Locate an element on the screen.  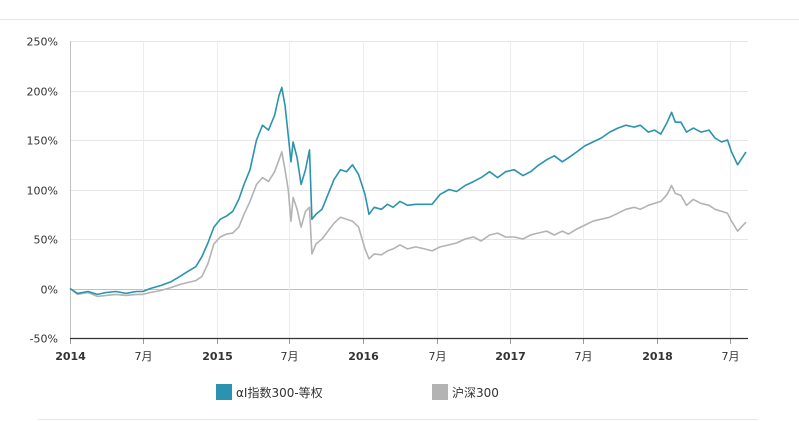
x-tick-label: 2015 is located at coordinates (217, 356).